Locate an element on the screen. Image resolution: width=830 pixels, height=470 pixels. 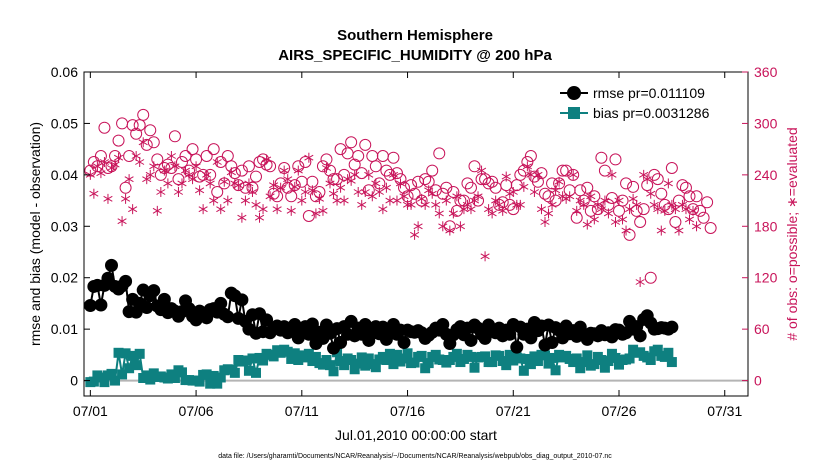
legend-rmse-marker is located at coordinates (574, 93).